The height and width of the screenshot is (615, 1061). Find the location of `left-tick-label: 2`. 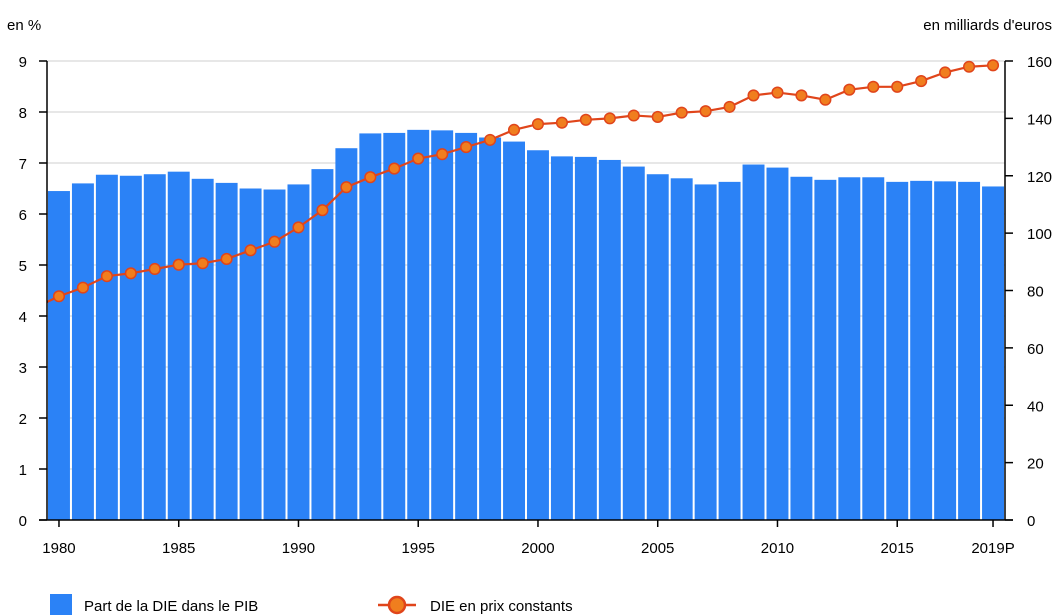

left-tick-label: 2 is located at coordinates (23, 419).